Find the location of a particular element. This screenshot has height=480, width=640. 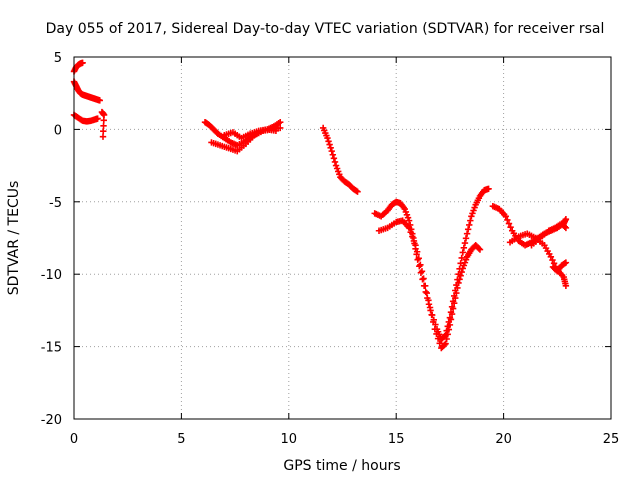

y-tick-label: 5 is located at coordinates (58, 58).